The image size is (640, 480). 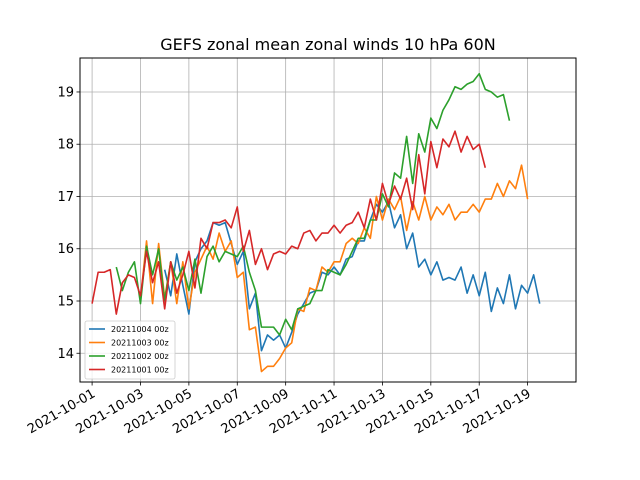 I want to click on legend-label: 20211001 00z, so click(x=140, y=370).